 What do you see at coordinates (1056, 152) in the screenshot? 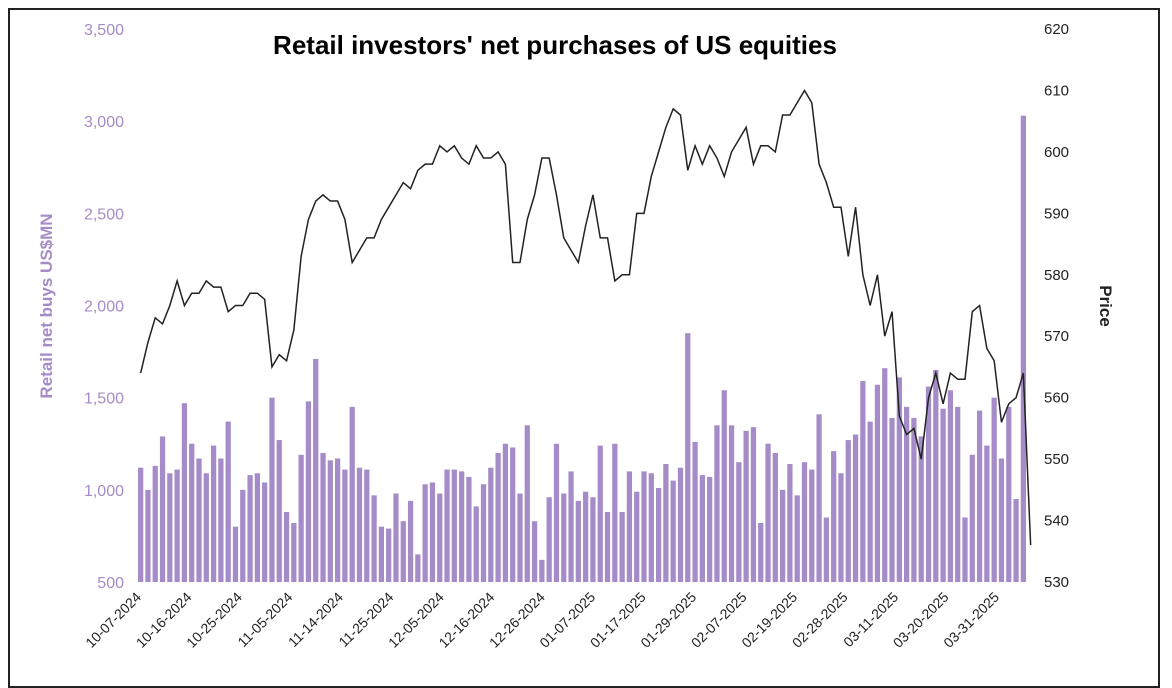
I see `right-tick-label: 600` at bounding box center [1056, 152].